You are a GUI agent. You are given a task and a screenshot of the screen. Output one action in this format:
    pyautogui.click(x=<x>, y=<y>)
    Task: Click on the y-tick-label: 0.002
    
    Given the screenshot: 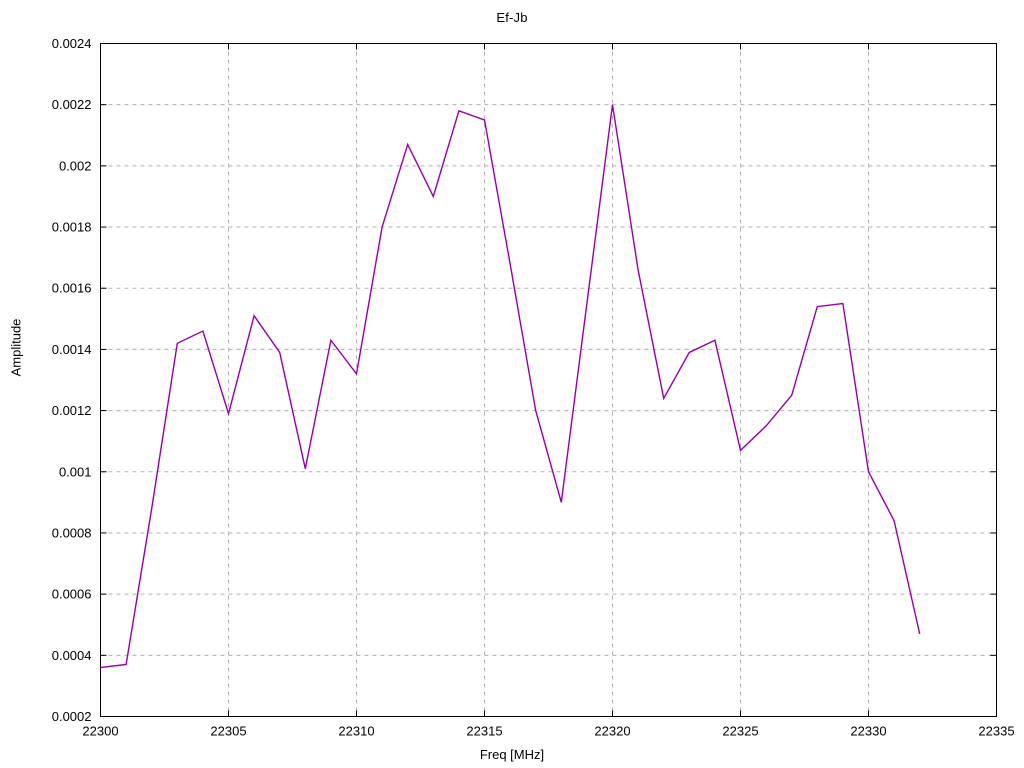 What is the action you would take?
    pyautogui.click(x=75, y=165)
    